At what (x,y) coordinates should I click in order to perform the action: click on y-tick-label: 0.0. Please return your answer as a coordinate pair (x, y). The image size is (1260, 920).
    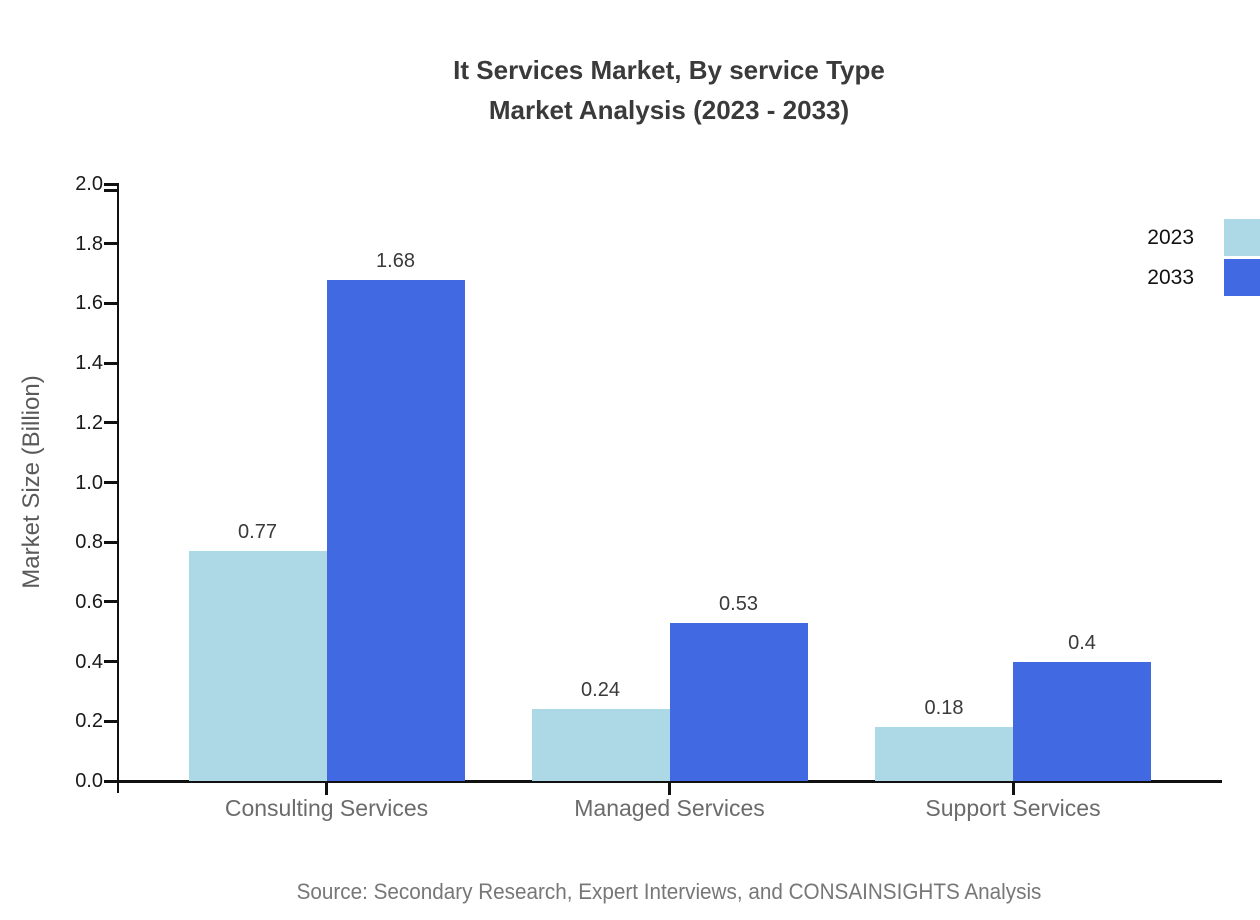
    Looking at the image, I should click on (89, 781).